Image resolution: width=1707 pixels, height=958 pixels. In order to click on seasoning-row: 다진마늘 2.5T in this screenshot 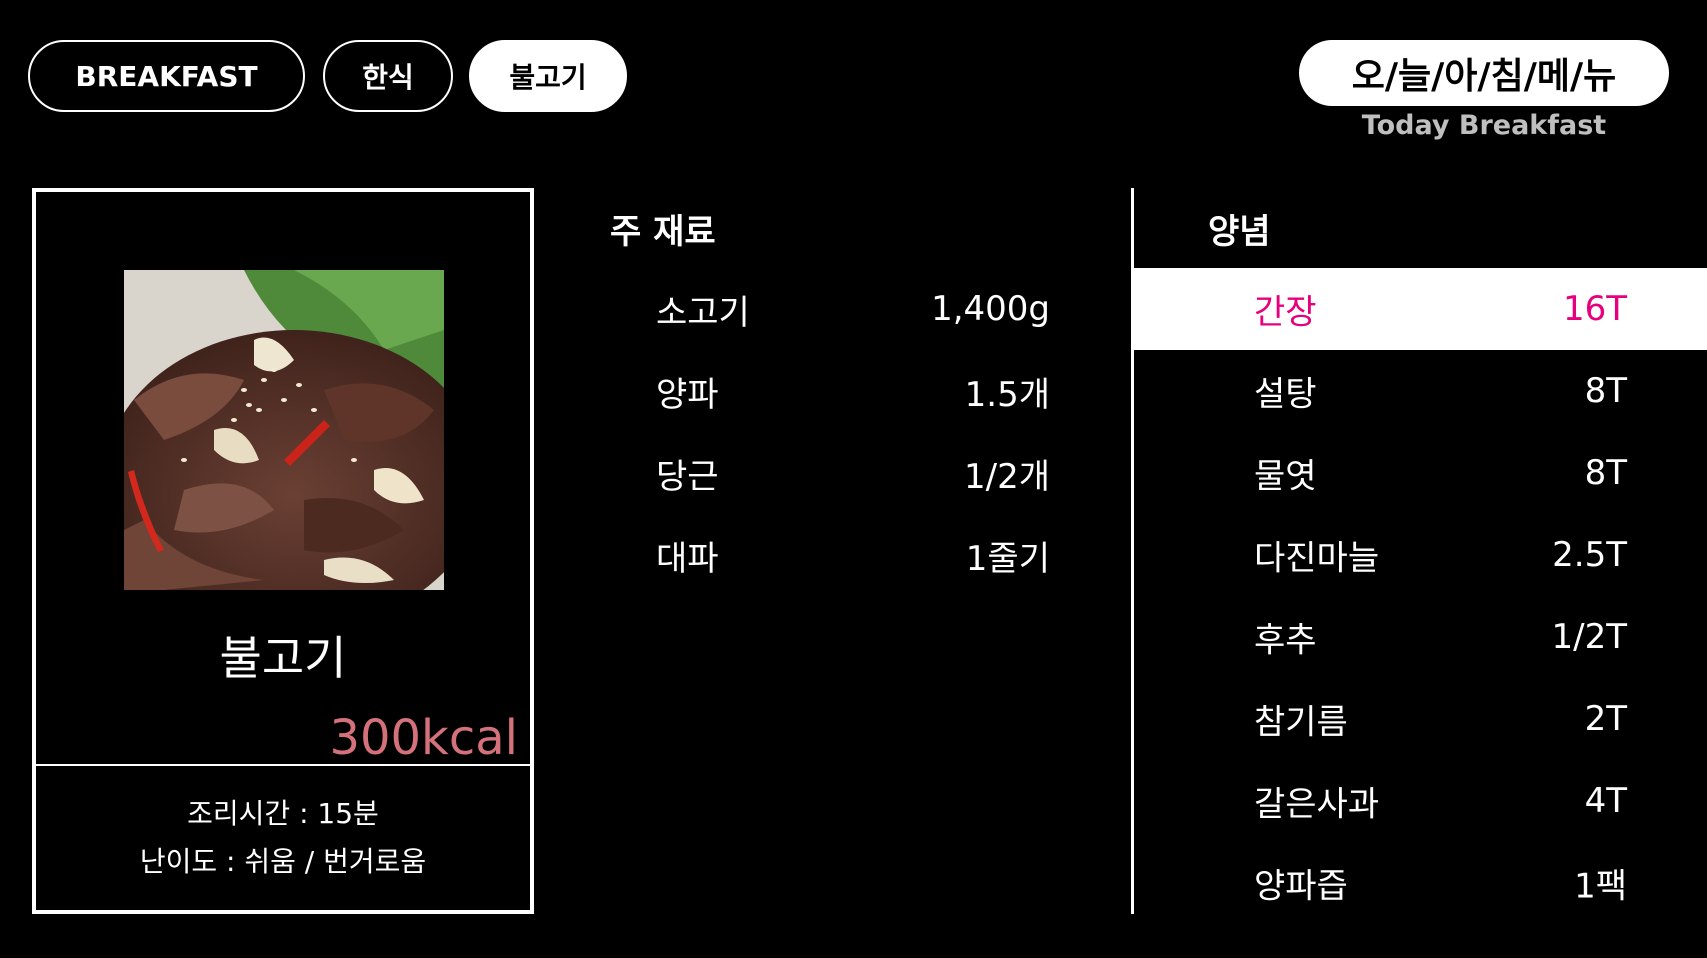, I will do `click(1420, 555)`.